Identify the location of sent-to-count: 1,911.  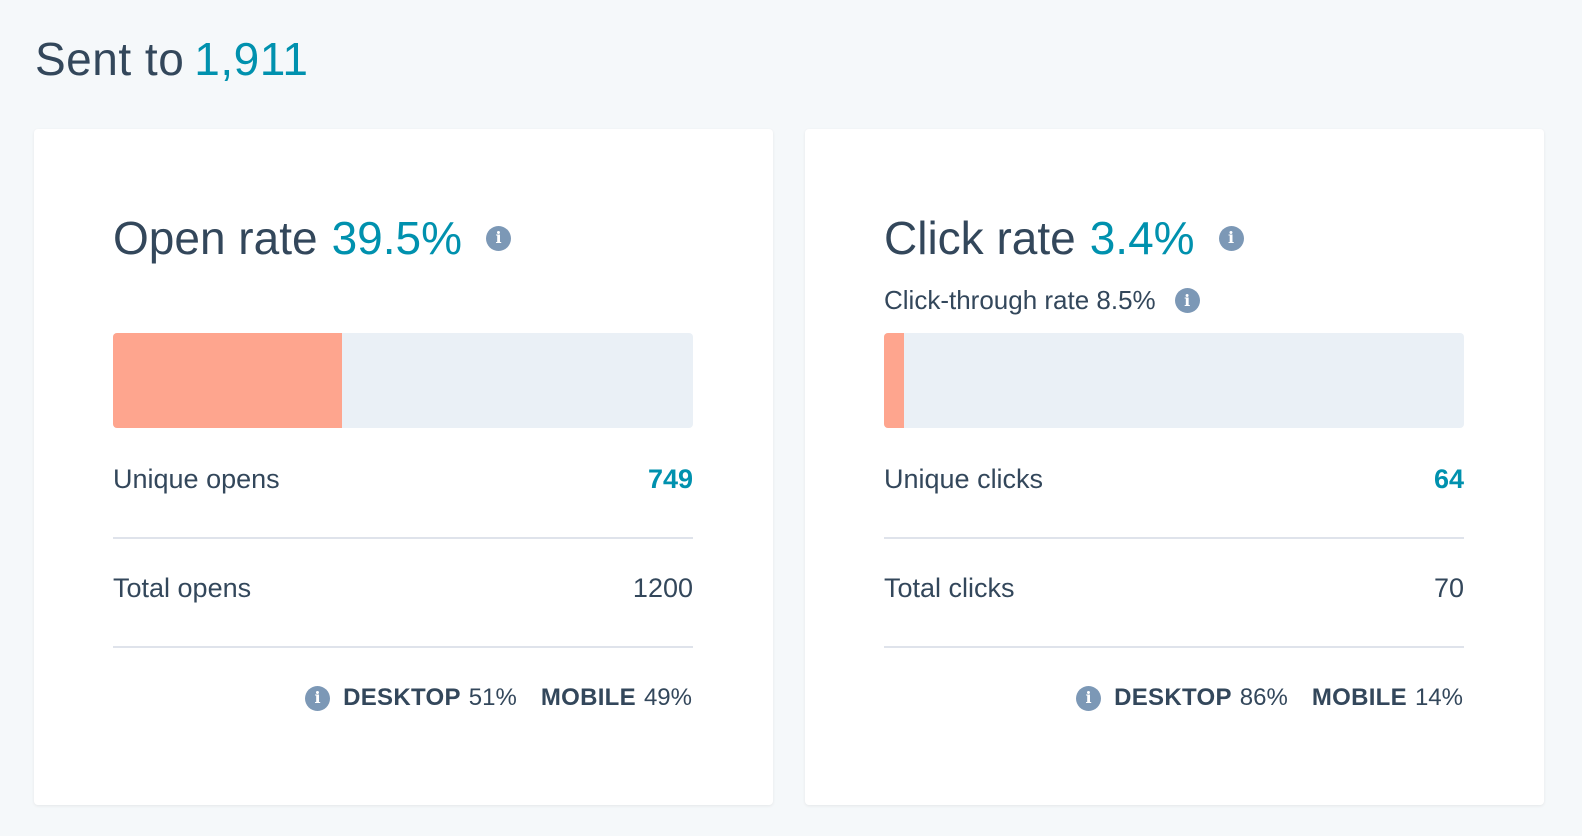
(251, 59).